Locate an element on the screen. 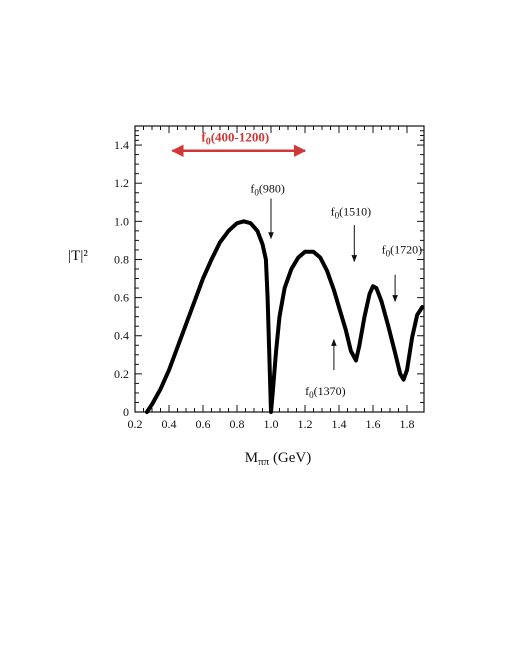 This screenshot has height=670, width=518. x-tick-label: 1.0 is located at coordinates (271, 424).